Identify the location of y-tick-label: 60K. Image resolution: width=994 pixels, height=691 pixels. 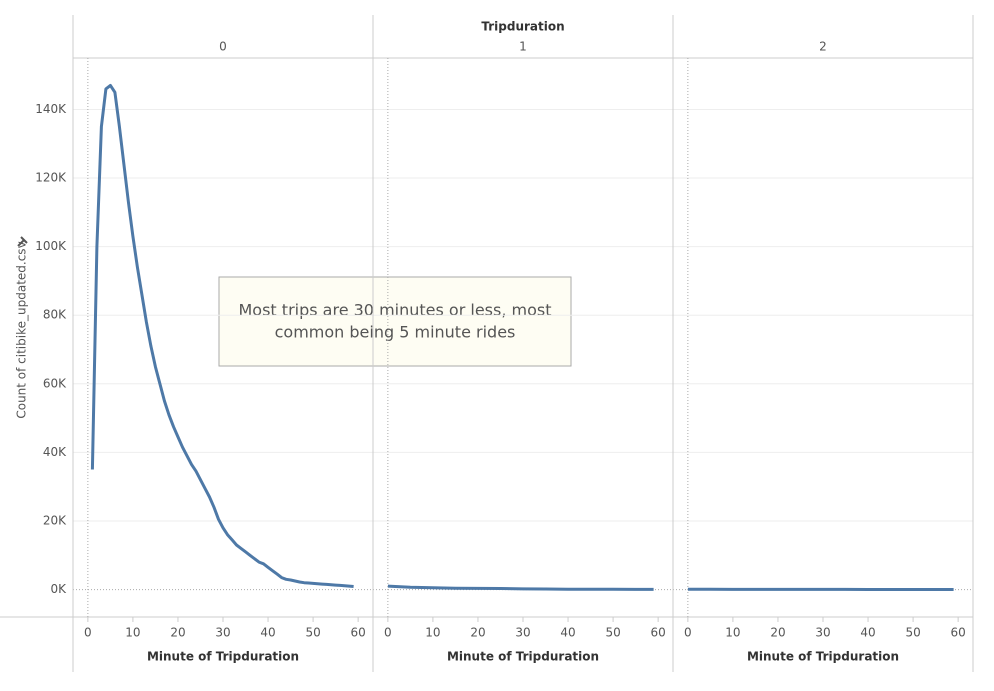
(55, 383).